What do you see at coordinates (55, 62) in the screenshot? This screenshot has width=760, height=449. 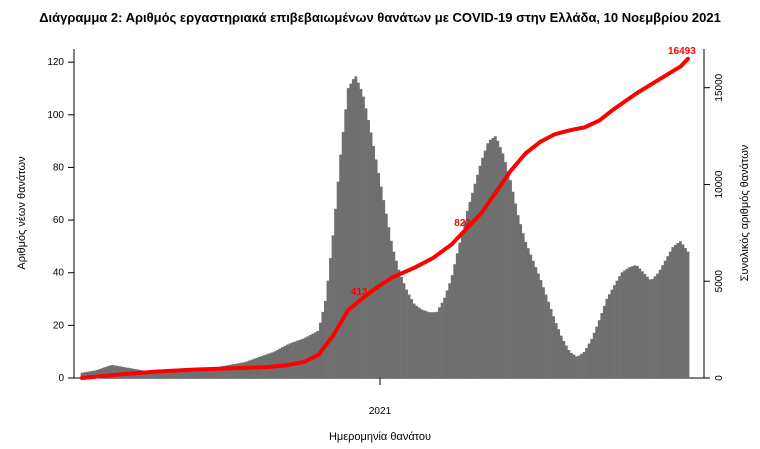 I see `y-left-tick-label: 120` at bounding box center [55, 62].